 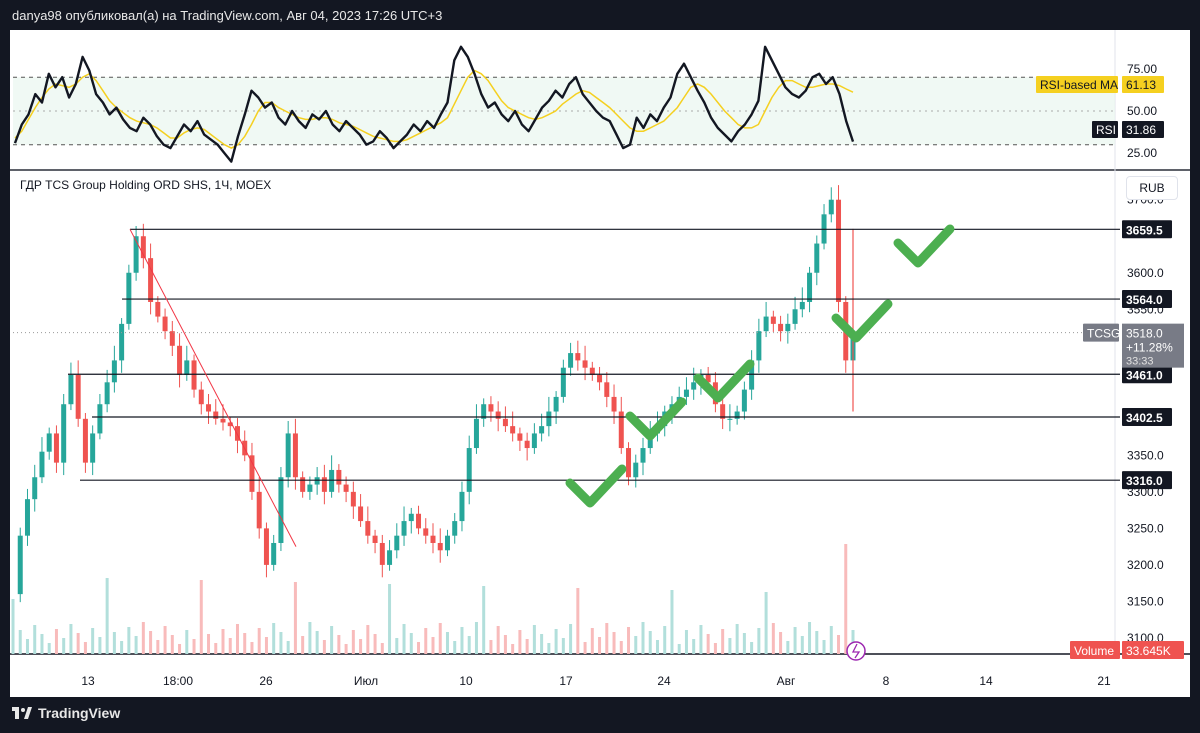 I want to click on rsi-ma-value-badge: 61.13, so click(x=1141, y=85).